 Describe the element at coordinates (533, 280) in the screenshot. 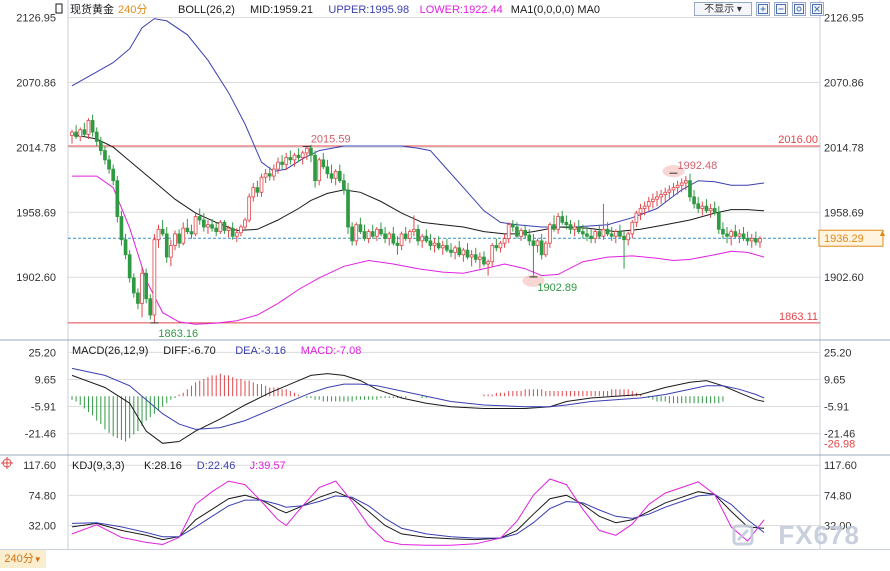

I see `annotation-highlight` at that location.